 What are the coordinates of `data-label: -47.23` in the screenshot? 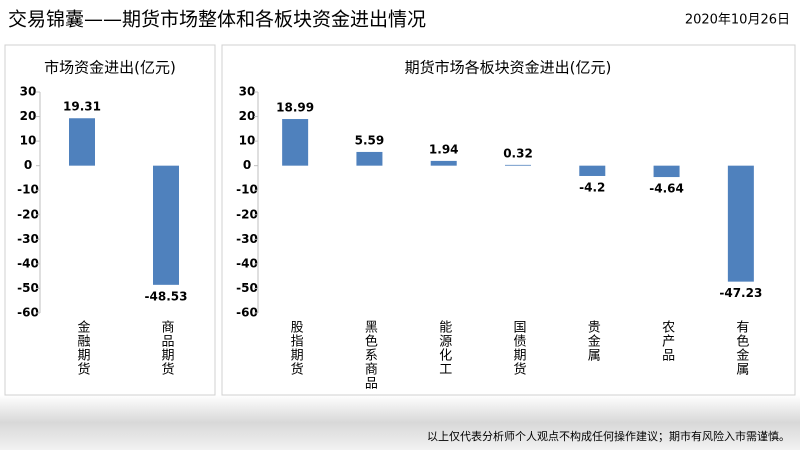 It's located at (740, 293).